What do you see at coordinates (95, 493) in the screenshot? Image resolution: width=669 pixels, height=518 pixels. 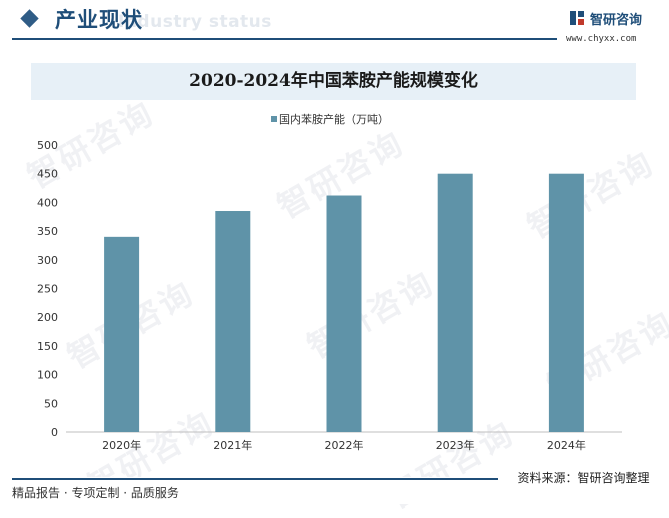 I see `footer-tagline: 精品报告 · 专项定制 · 品质服务` at bounding box center [95, 493].